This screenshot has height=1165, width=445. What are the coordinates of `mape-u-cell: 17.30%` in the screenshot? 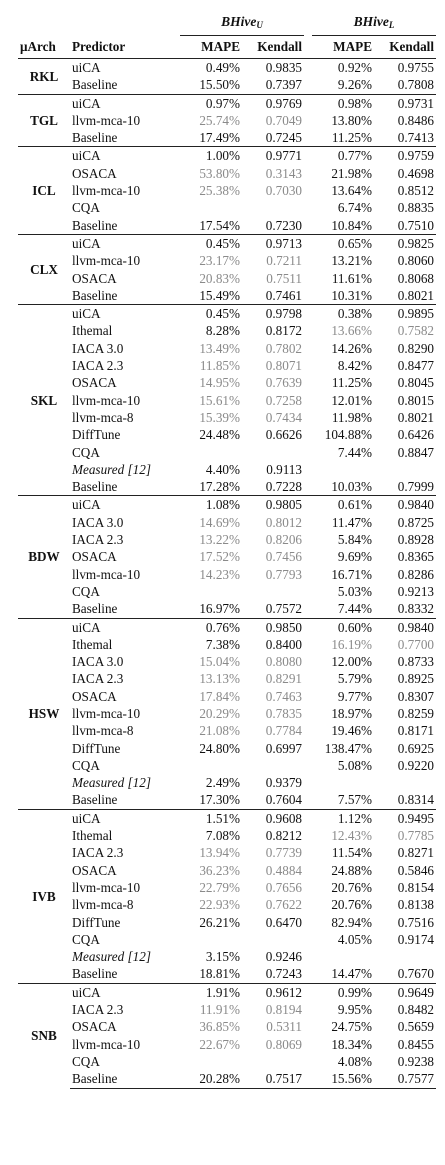 It's located at (219, 800).